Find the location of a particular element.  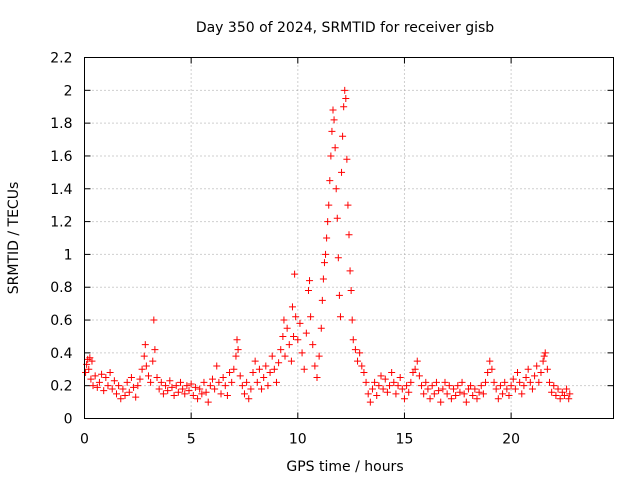

y-tick-label: 0.2 is located at coordinates (61, 387).